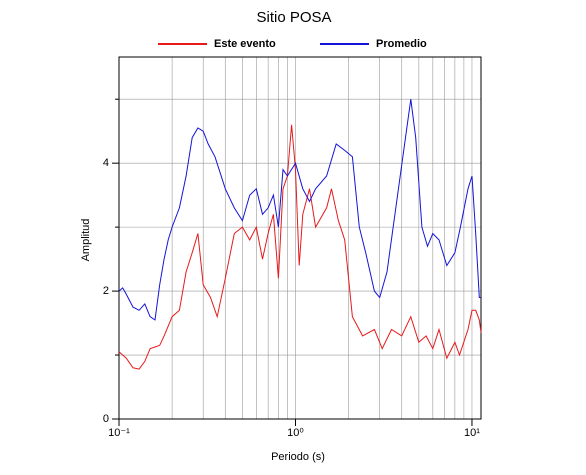  Describe the element at coordinates (401, 44) in the screenshot. I see `legend-label: Promedio` at that location.